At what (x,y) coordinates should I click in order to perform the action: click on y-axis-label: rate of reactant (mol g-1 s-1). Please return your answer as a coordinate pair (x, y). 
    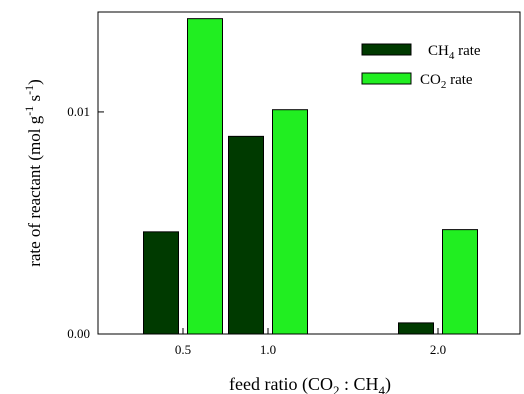
    Looking at the image, I should click on (33, 173).